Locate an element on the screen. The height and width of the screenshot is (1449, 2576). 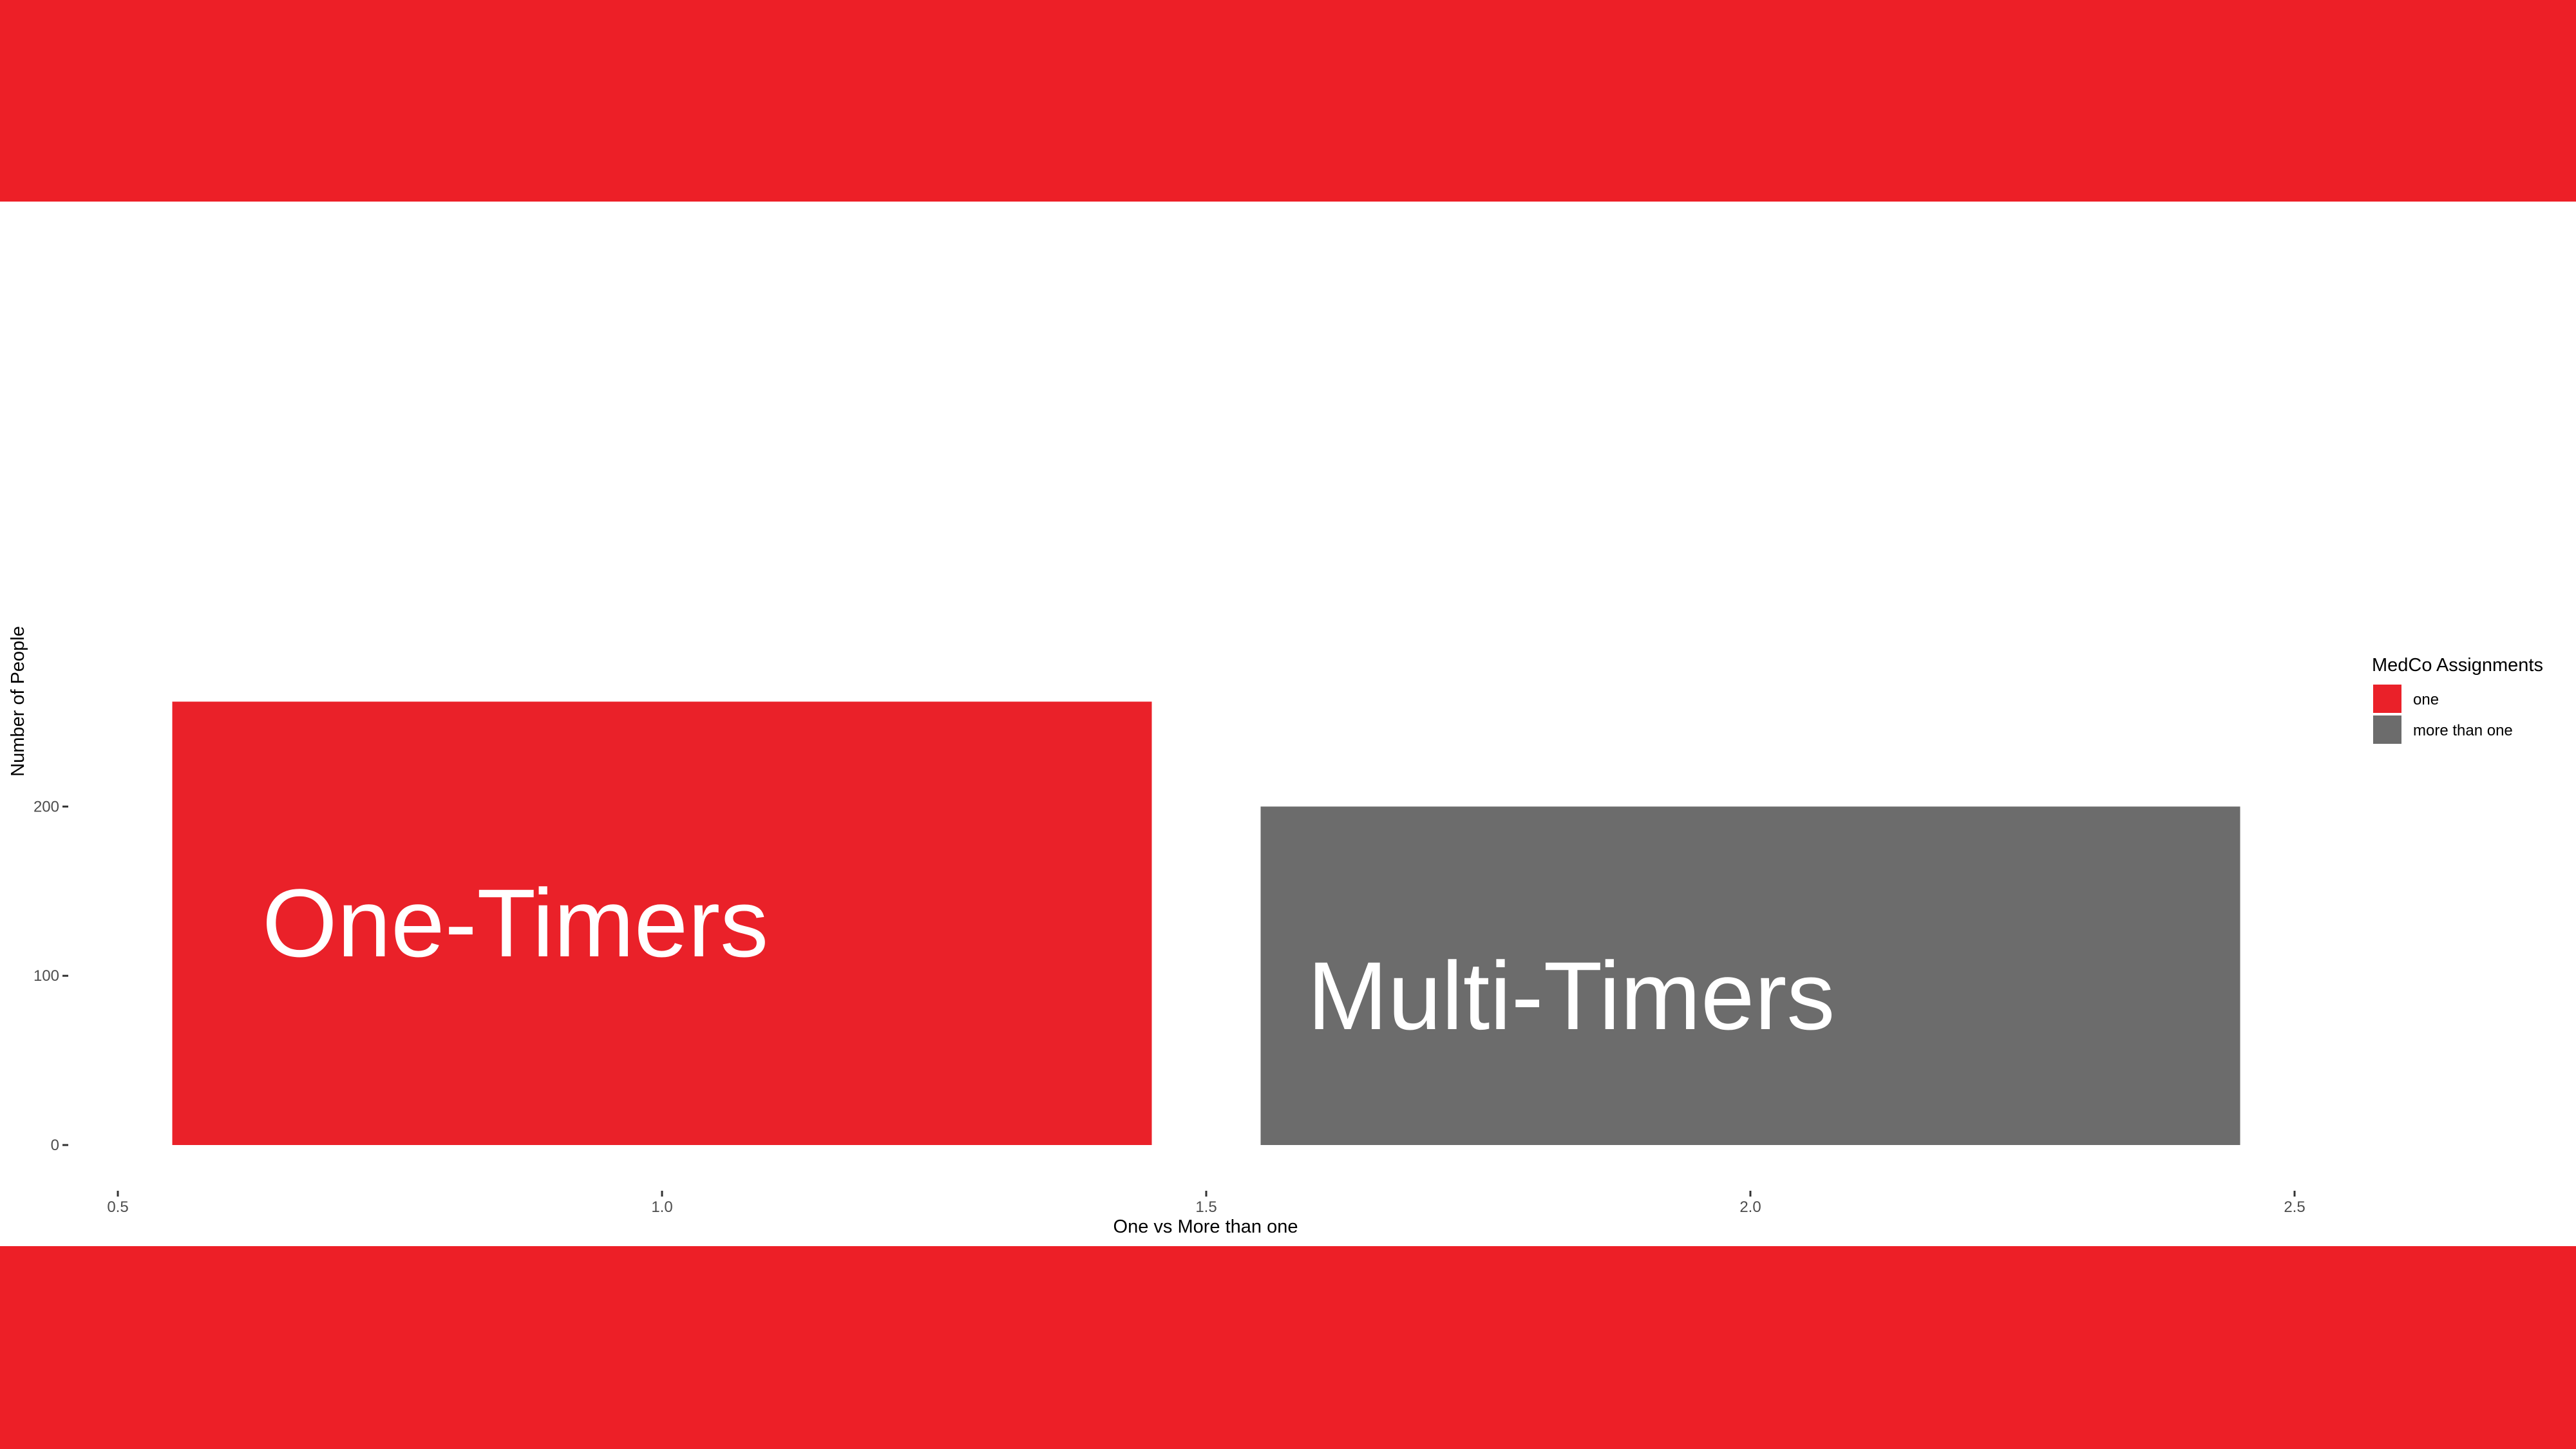
bar-one is located at coordinates (662, 923).